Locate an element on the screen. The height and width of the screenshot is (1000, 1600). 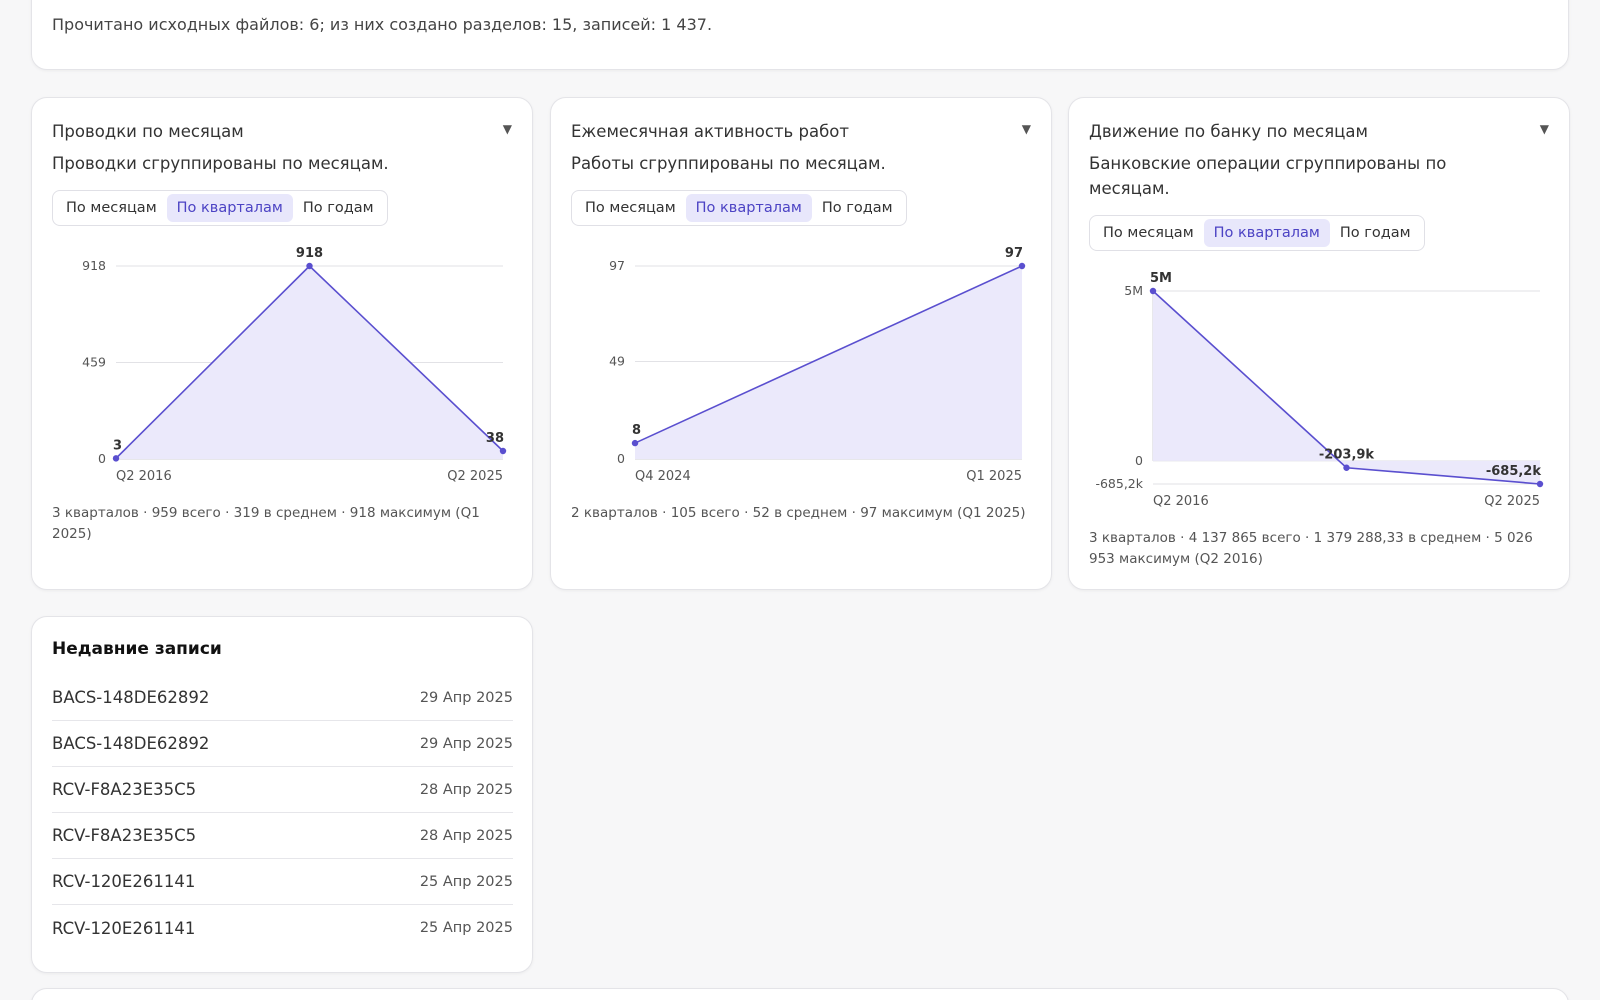
data-label: 97 is located at coordinates (1014, 253).